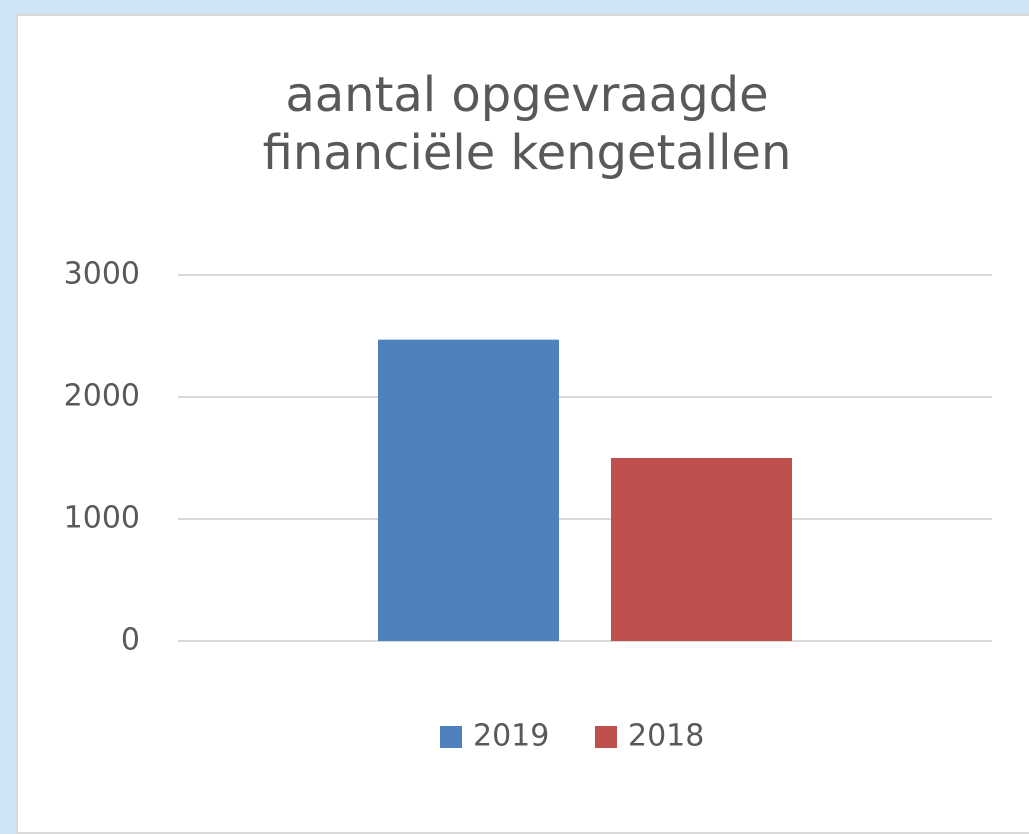 The width and height of the screenshot is (1029, 834). Describe the element at coordinates (102, 396) in the screenshot. I see `y-tick-label: 2000` at that location.